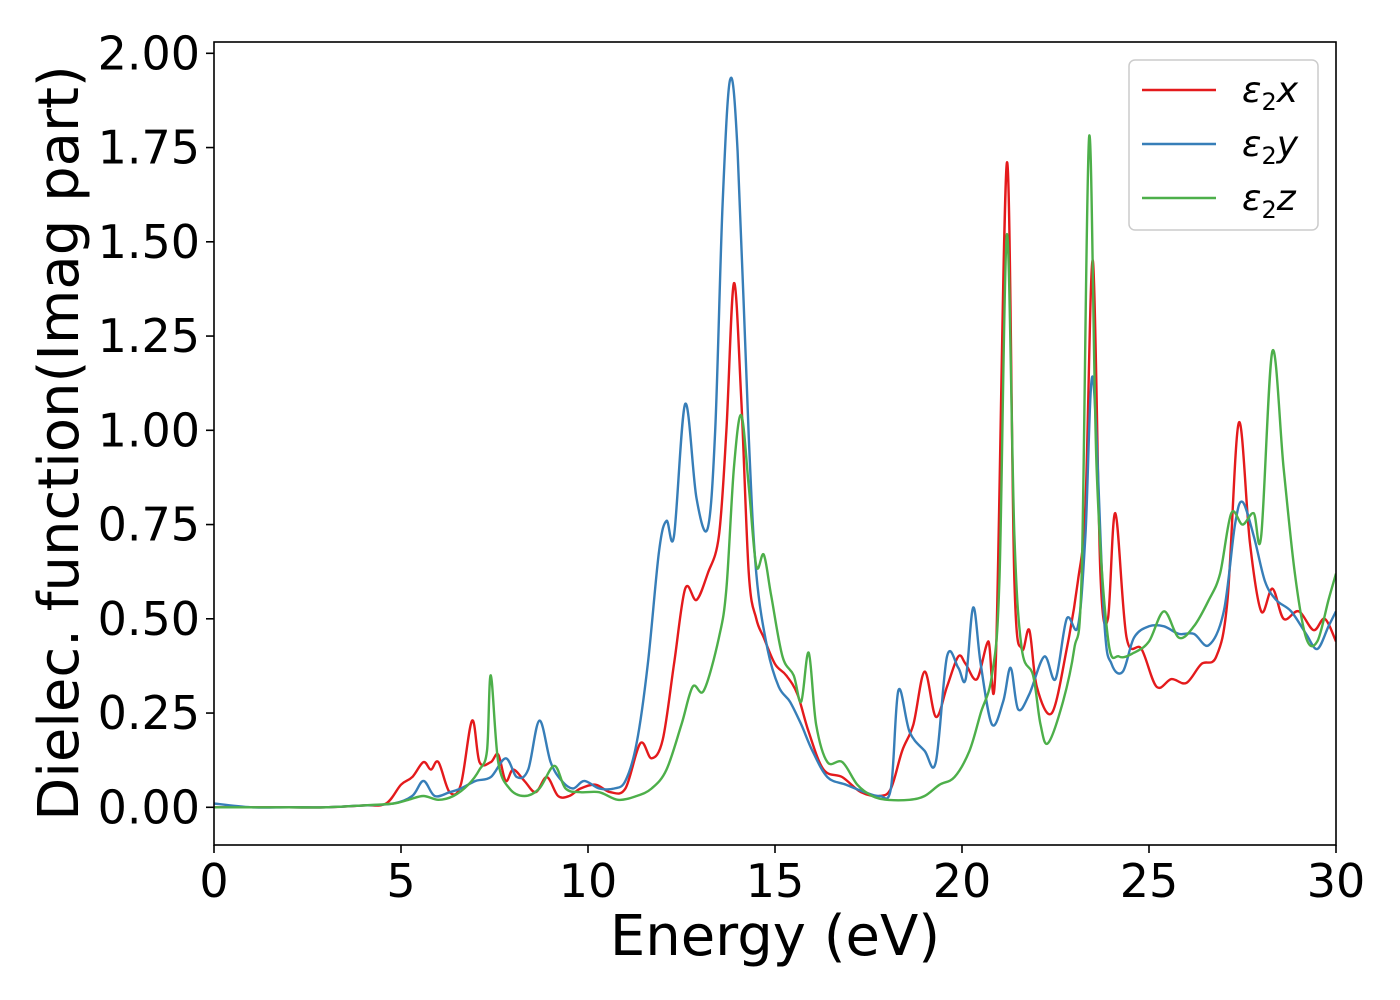  I want to click on y-tick-label: 0.50, so click(149, 619).